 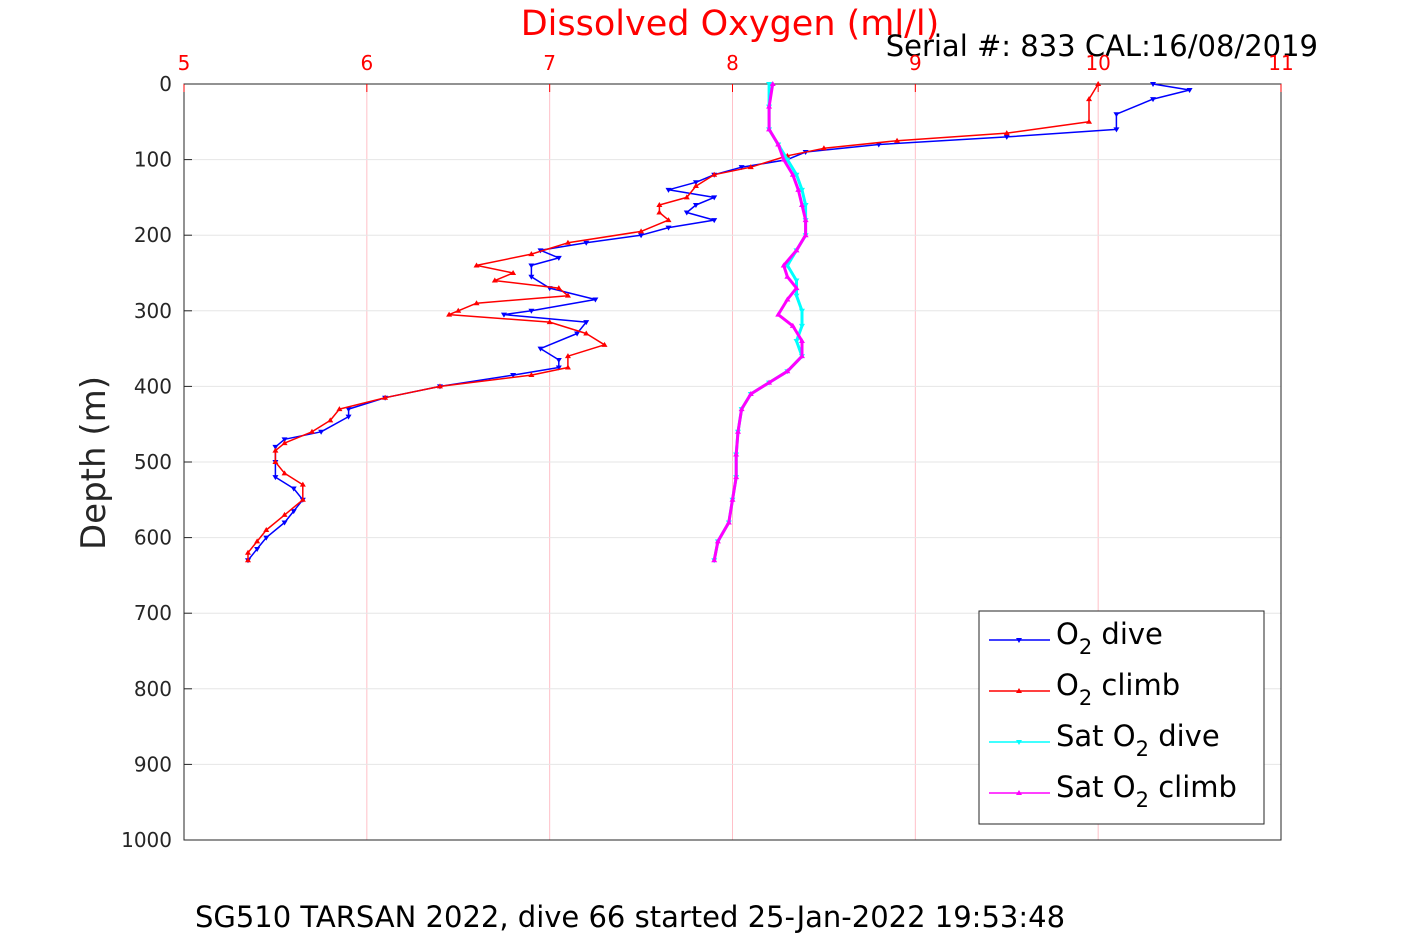 What do you see at coordinates (1138, 740) in the screenshot?
I see `legend-label: Sat O2 dive` at bounding box center [1138, 740].